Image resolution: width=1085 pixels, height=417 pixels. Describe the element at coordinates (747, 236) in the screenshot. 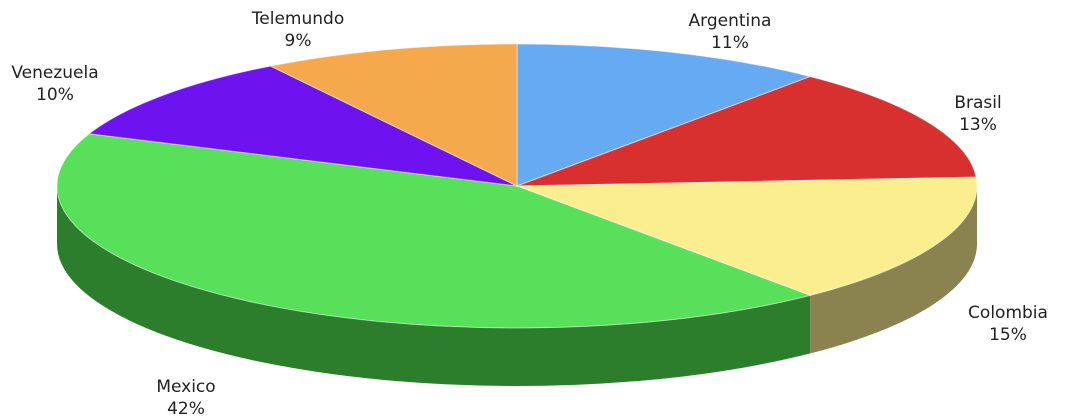

I see `slice-colombia` at that location.